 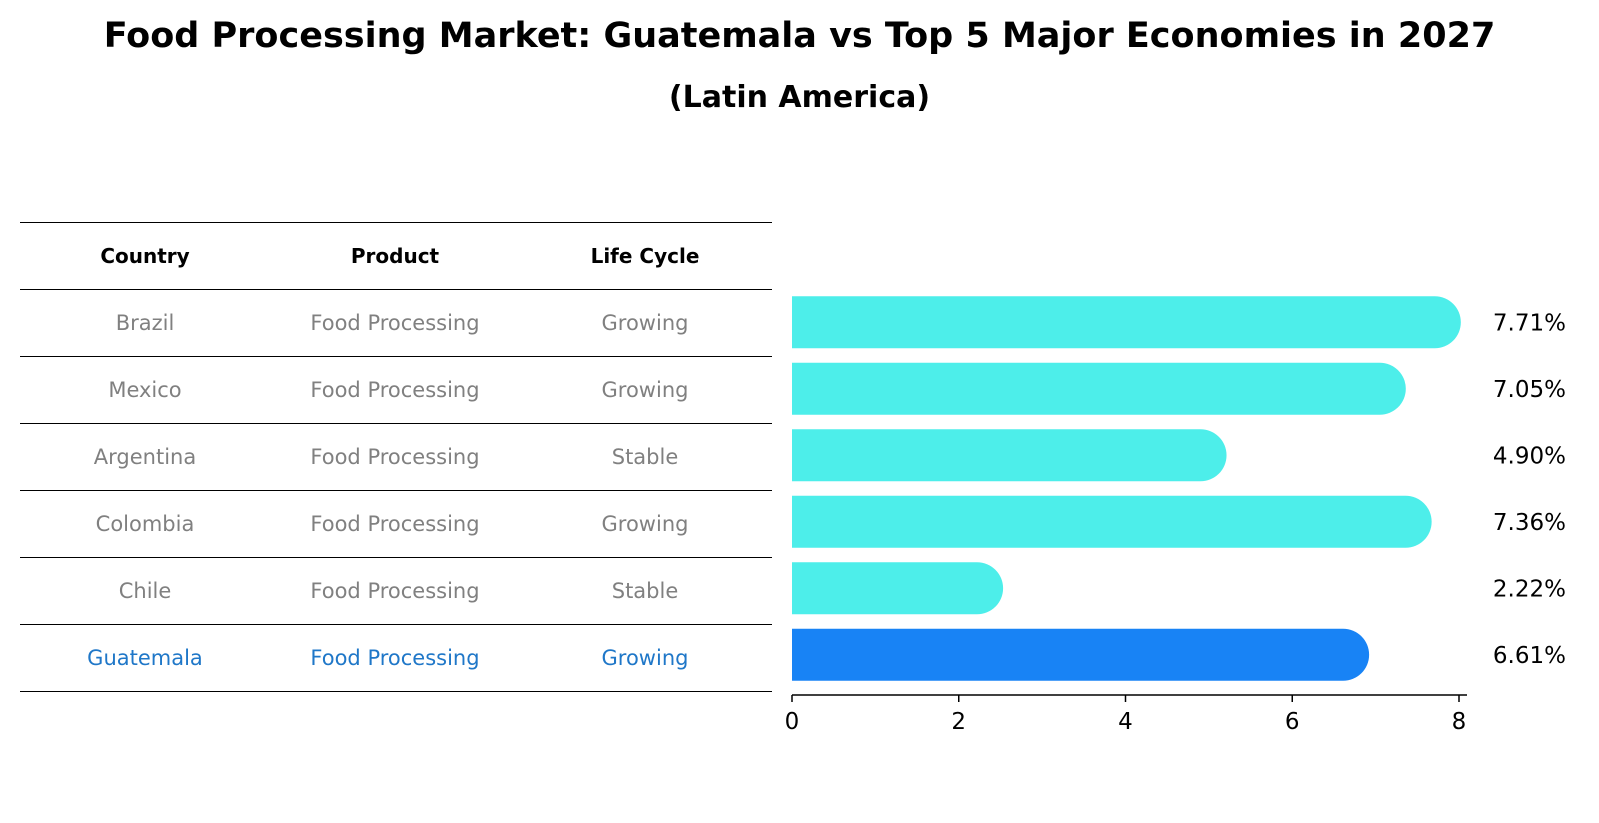 What do you see at coordinates (1529, 523) in the screenshot?
I see `value-label-colombia: 7.36%` at bounding box center [1529, 523].